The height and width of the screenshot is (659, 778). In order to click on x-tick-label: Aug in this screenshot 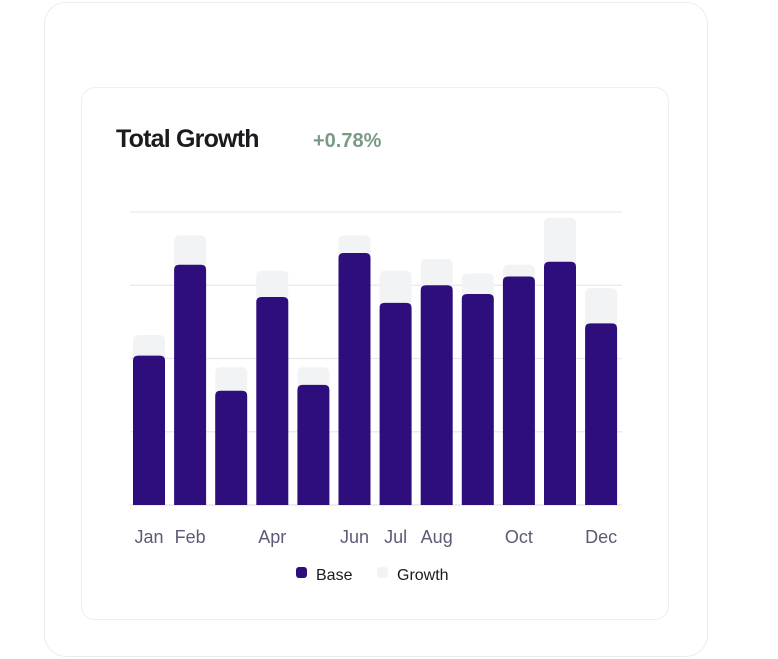, I will do `click(437, 537)`.